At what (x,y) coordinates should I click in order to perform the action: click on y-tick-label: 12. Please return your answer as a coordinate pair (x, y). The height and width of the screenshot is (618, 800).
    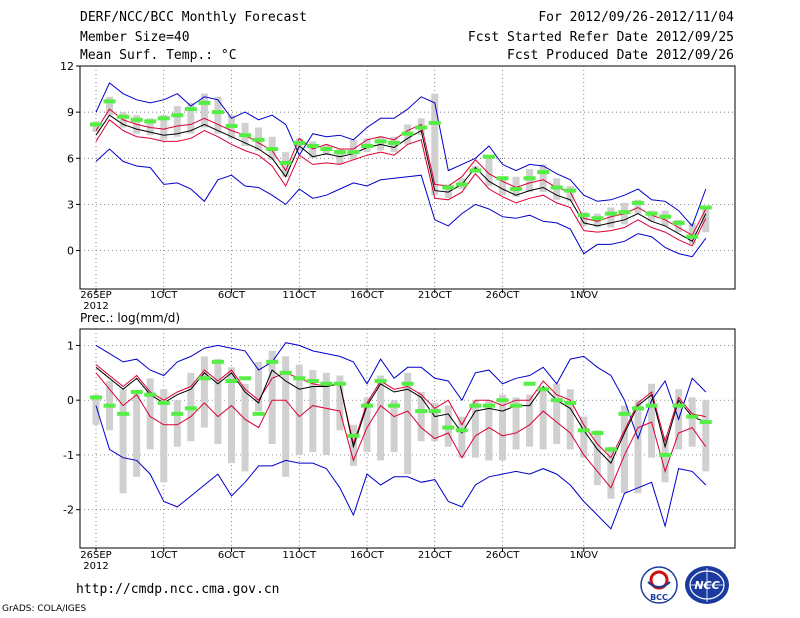
    Looking at the image, I should click on (67, 66).